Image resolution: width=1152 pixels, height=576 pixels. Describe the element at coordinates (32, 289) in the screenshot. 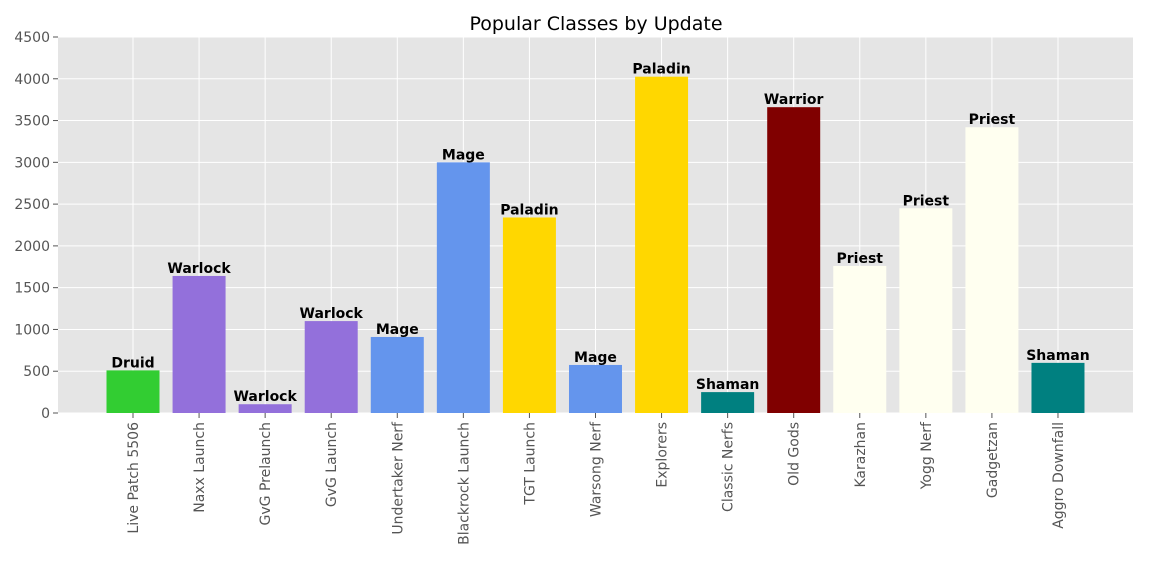

I see `y-tick-label: 1500` at that location.